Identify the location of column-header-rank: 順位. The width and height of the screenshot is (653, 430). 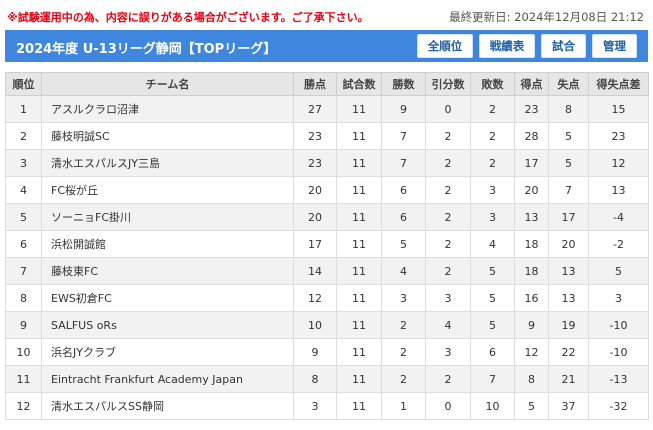
(23, 84).